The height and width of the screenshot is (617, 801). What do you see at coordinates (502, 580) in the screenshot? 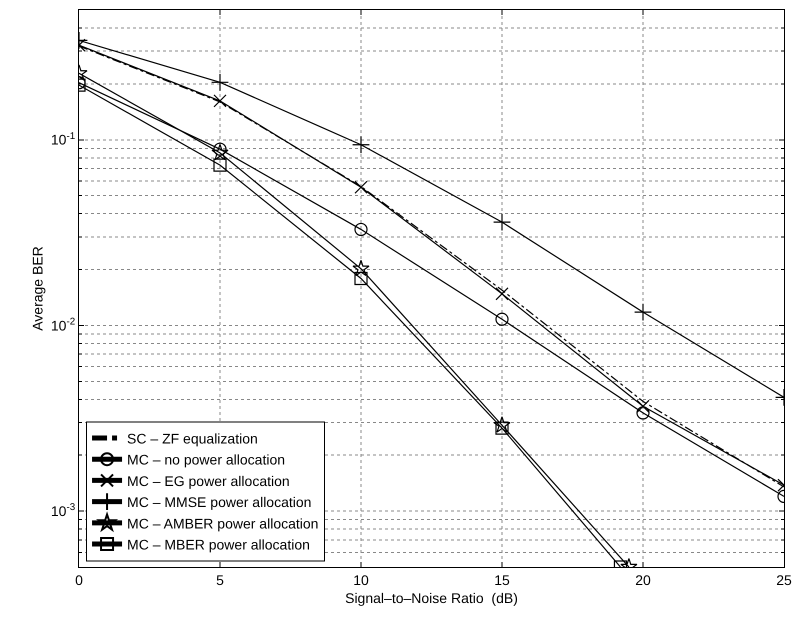
I see `x-tick-label: 15` at bounding box center [502, 580].